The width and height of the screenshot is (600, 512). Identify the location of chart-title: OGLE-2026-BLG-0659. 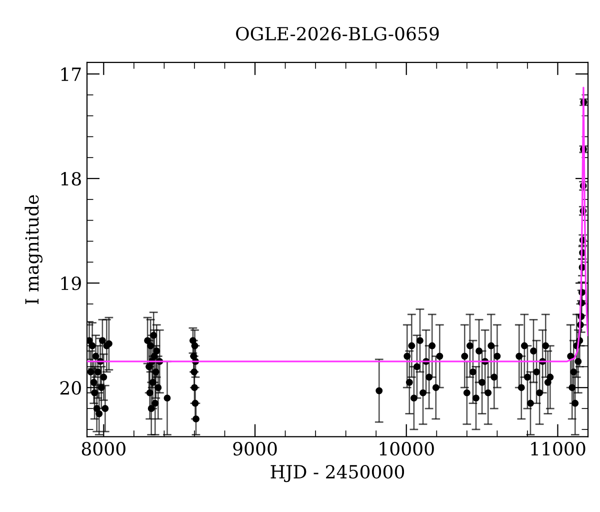
(337, 33).